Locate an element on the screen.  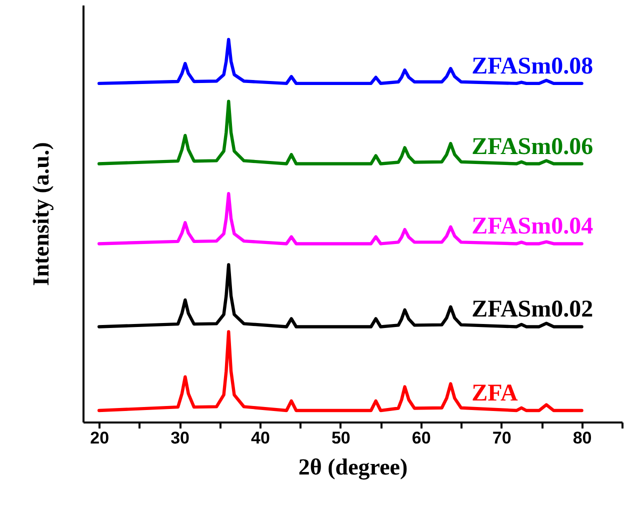
x-axis-title: 2θ (degree) is located at coordinates (353, 467).